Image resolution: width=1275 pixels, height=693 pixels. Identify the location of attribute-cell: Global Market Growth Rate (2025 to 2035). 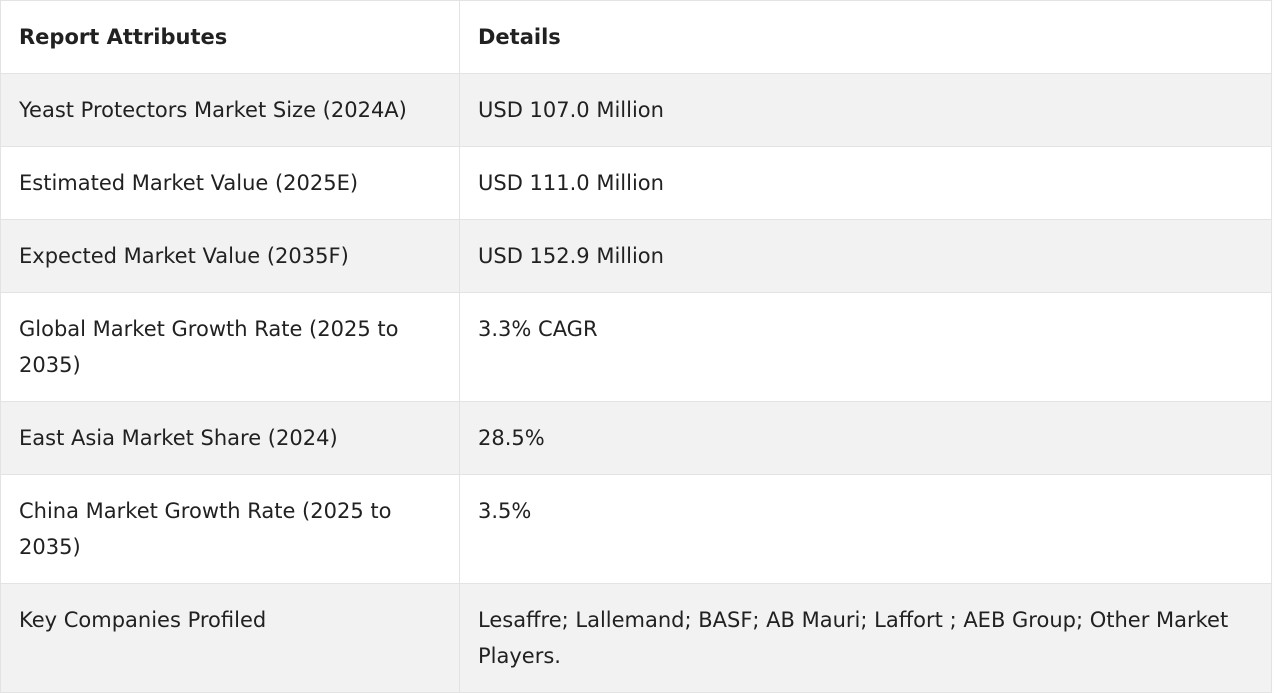
(230, 347).